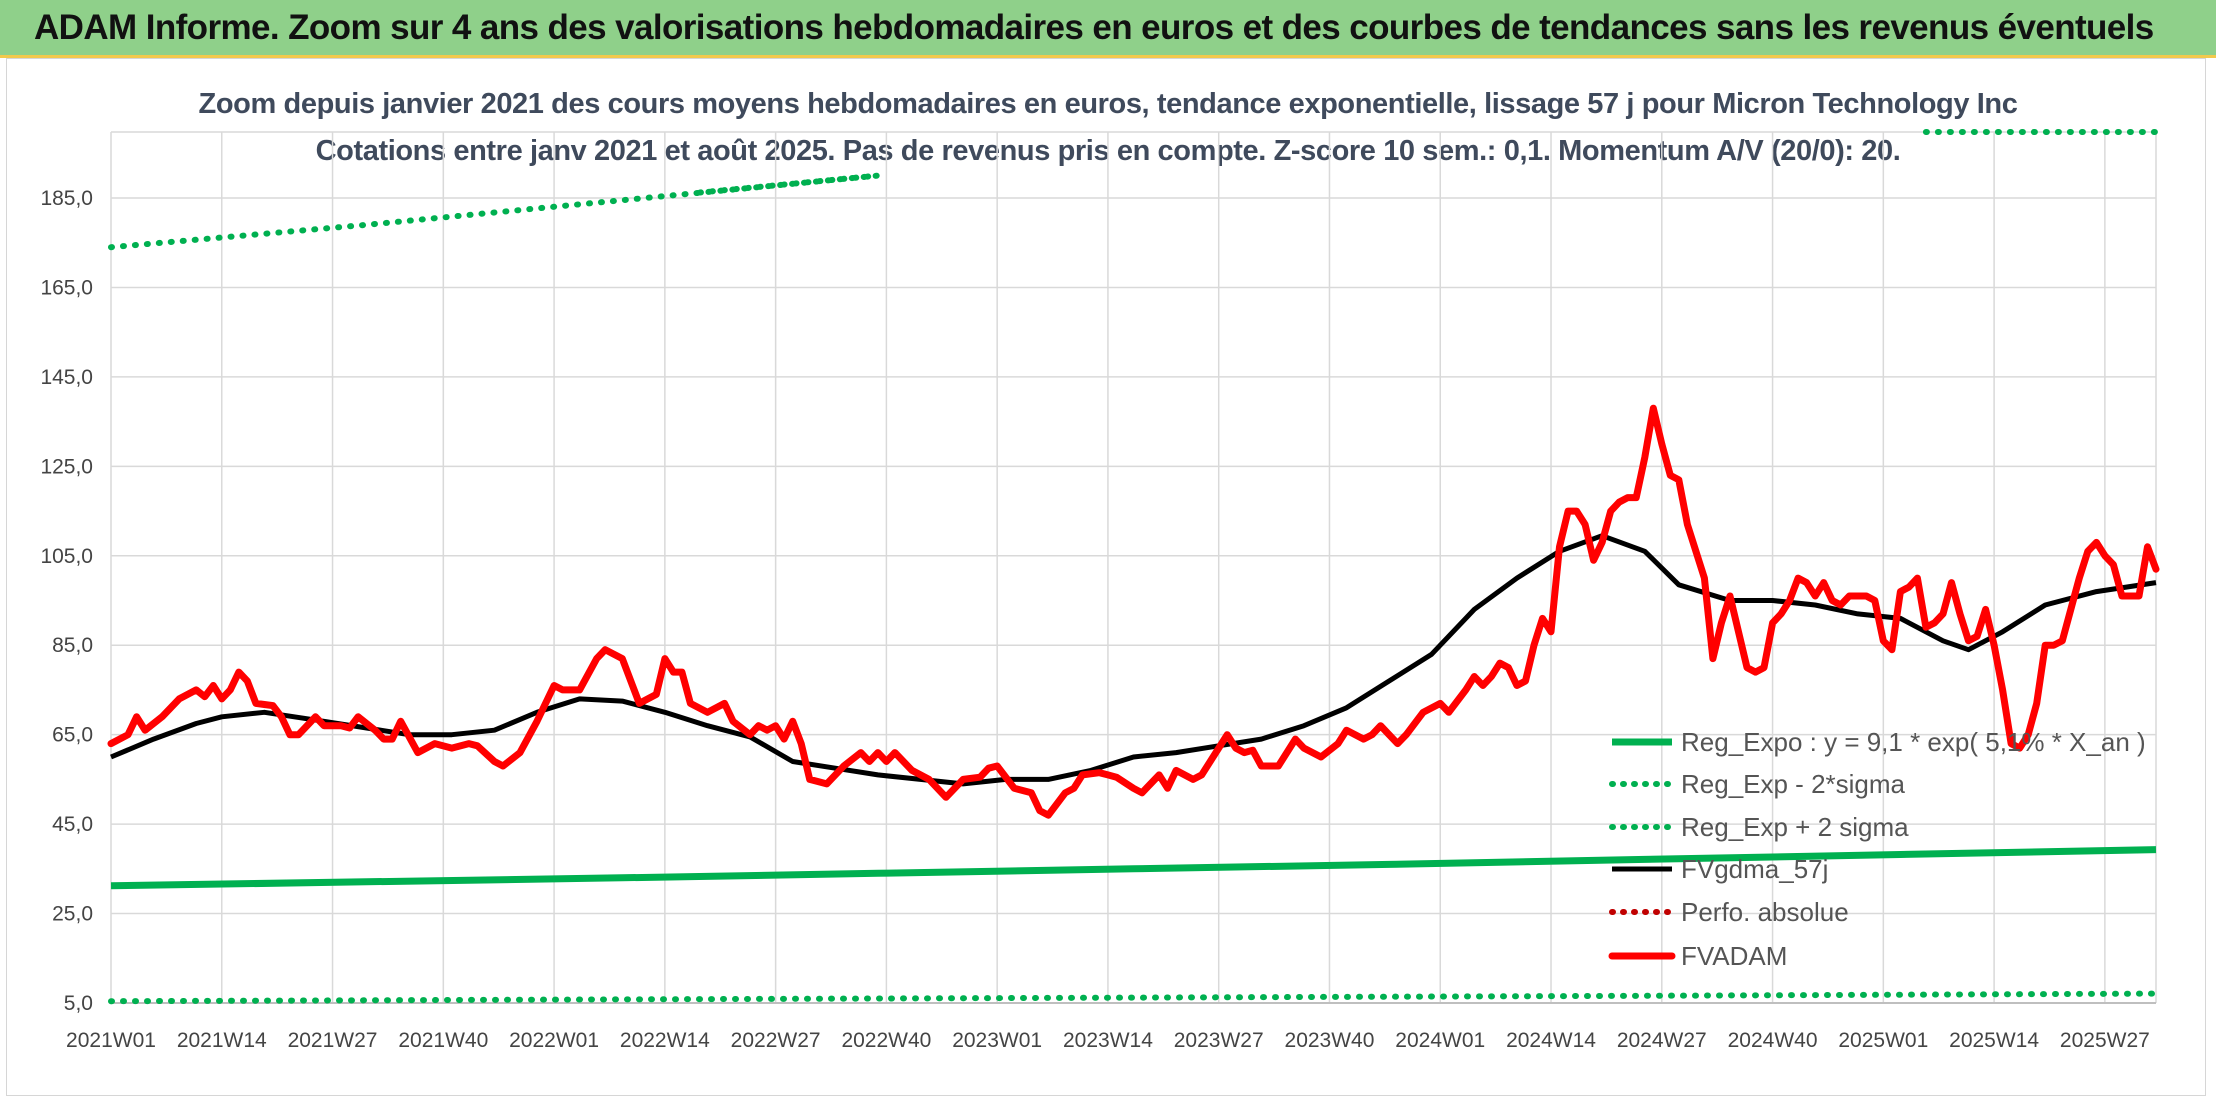 This screenshot has width=2216, height=1102. What do you see at coordinates (1662, 1040) in the screenshot?
I see `x-tick-label: 2024W27` at bounding box center [1662, 1040].